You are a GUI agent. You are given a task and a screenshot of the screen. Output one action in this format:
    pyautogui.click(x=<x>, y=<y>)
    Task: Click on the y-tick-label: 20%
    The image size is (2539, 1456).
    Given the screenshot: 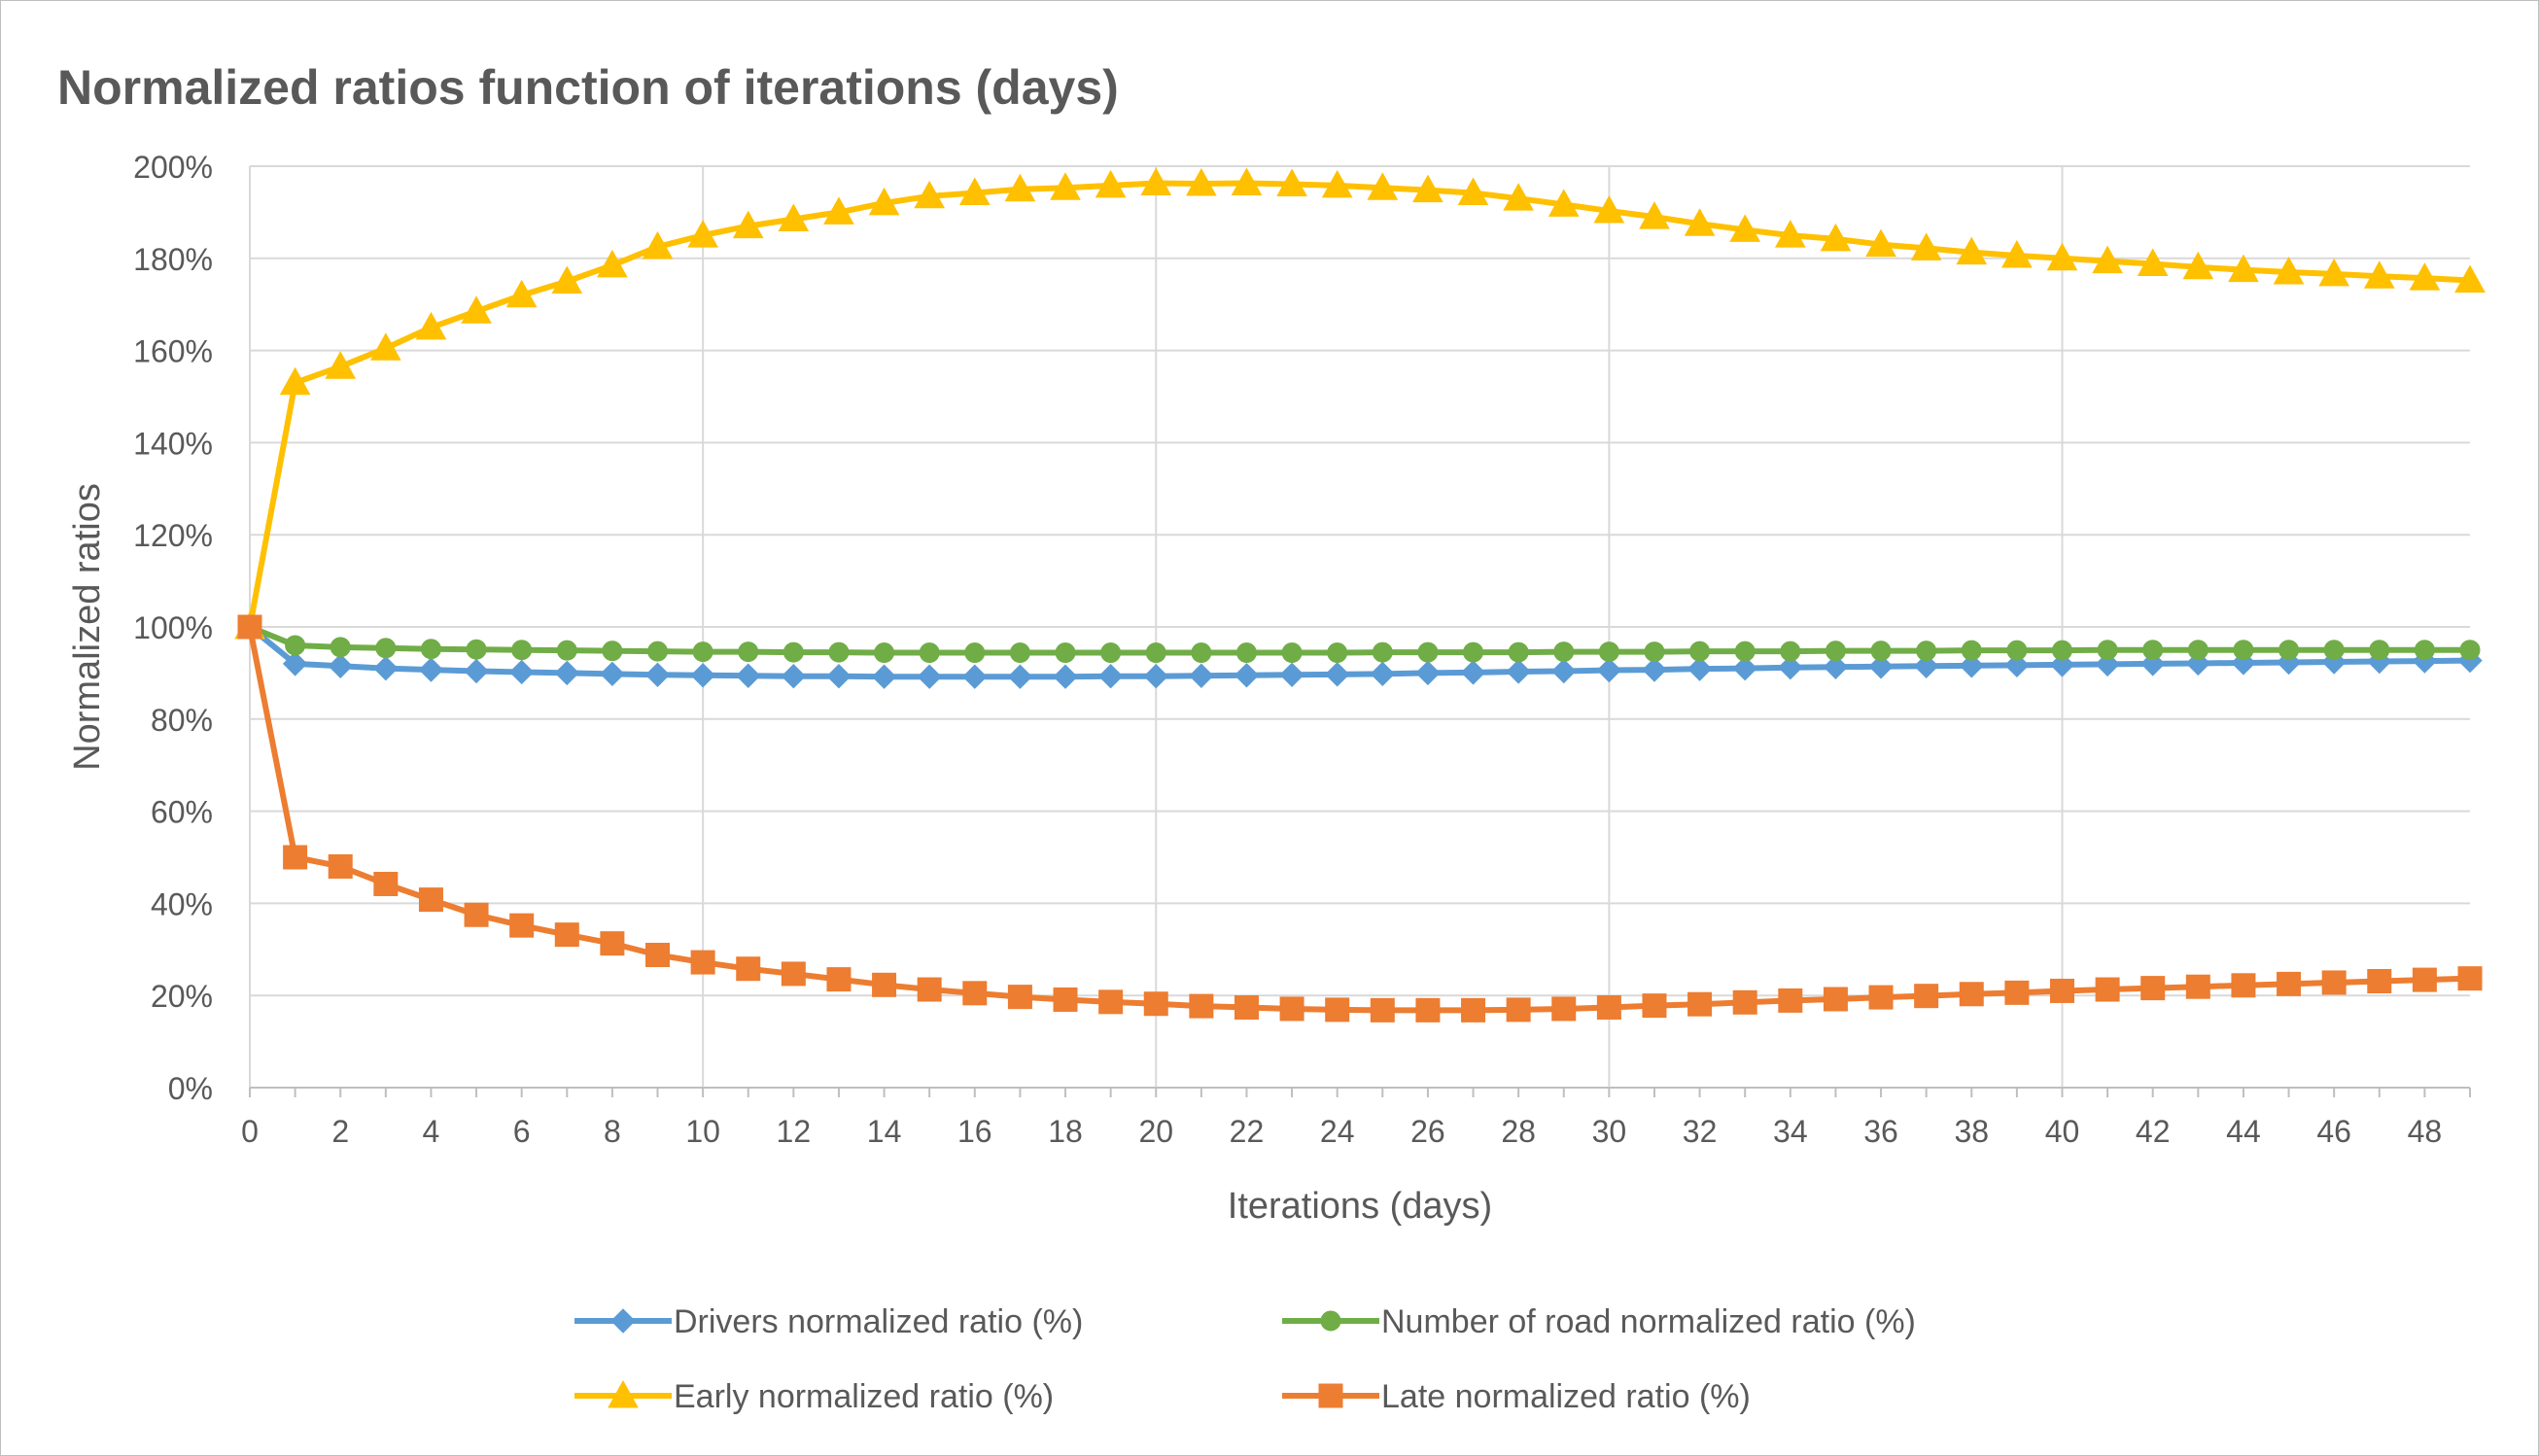 What is the action you would take?
    pyautogui.click(x=182, y=996)
    